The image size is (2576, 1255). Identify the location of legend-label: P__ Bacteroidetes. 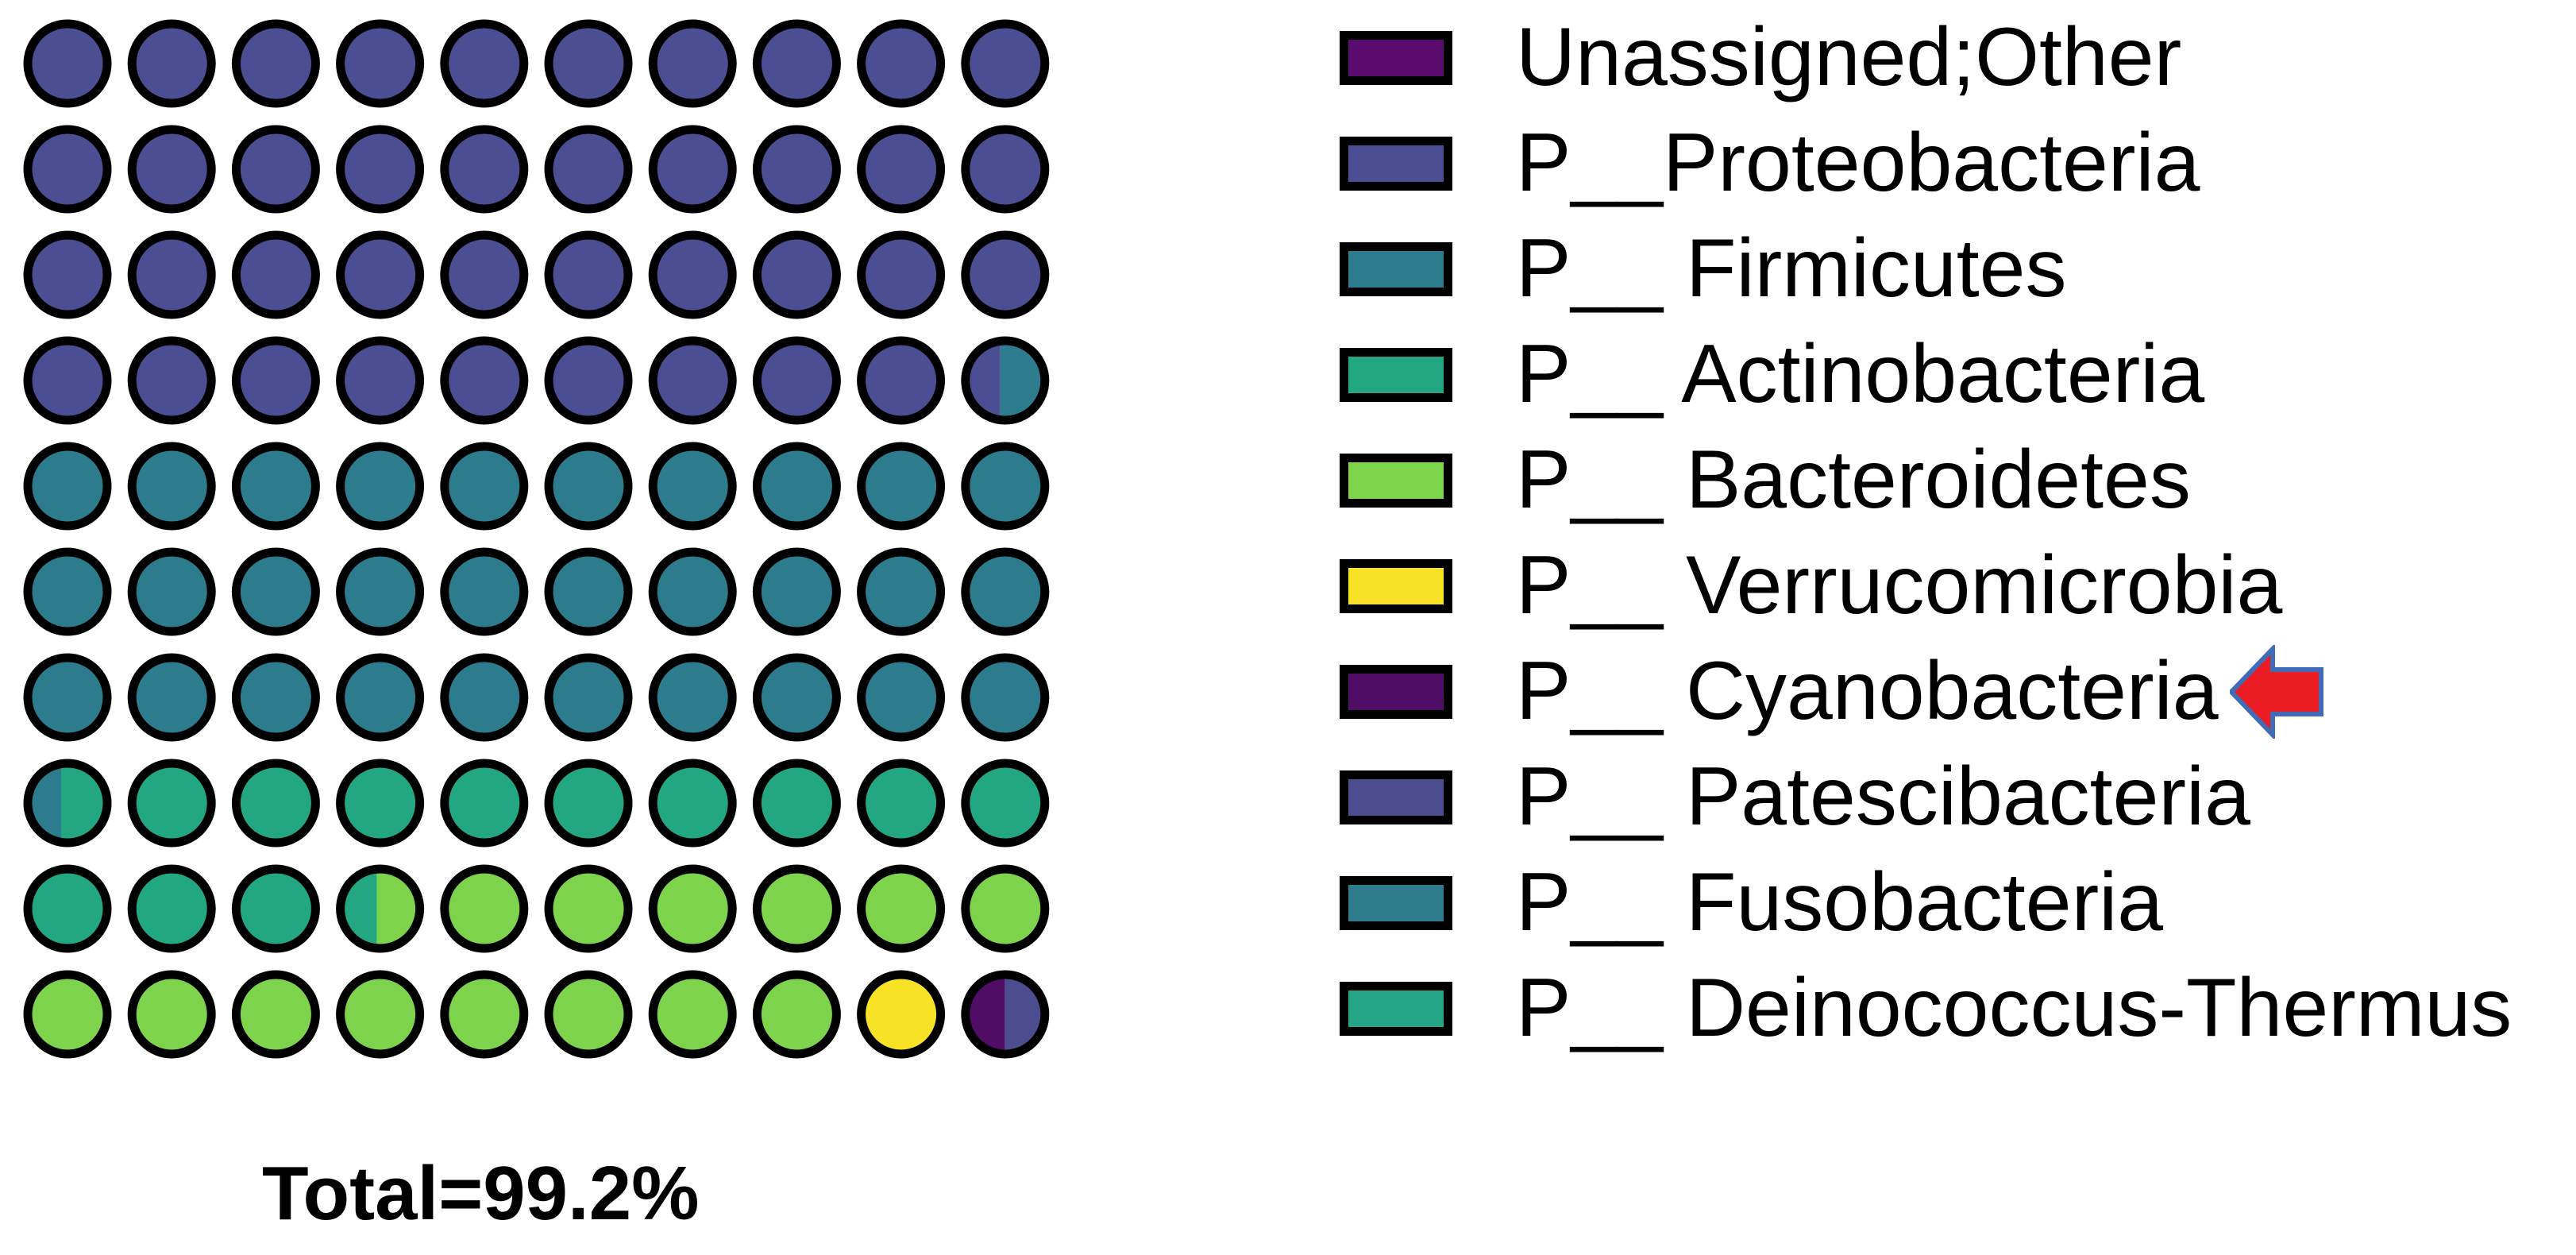
(1853, 480).